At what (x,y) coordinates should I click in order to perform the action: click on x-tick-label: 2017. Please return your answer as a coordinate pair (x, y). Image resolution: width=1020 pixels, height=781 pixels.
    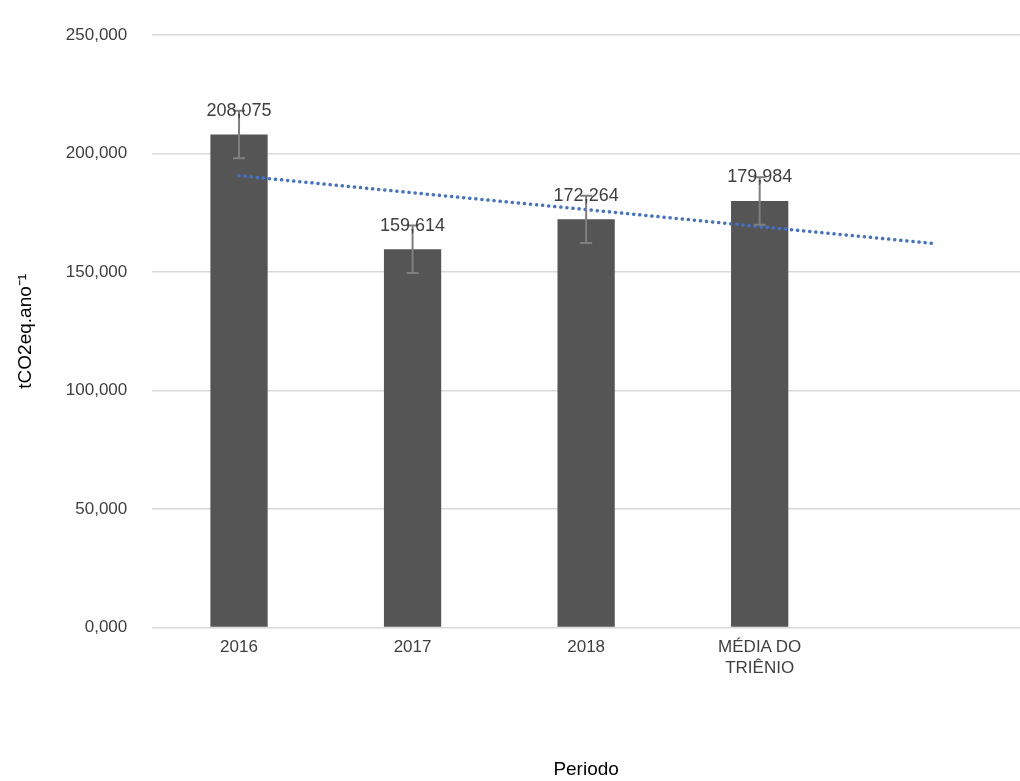
    Looking at the image, I should click on (412, 647).